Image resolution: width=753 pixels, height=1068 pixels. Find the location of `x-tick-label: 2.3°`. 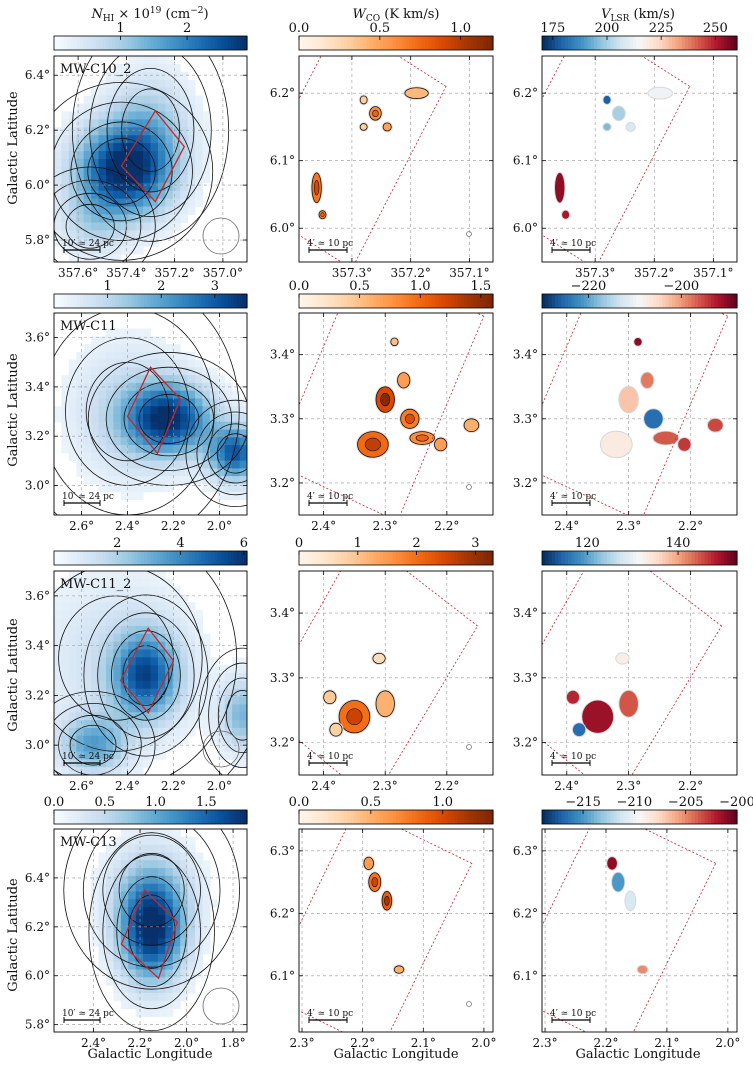

x-tick-label: 2.3° is located at coordinates (385, 526).